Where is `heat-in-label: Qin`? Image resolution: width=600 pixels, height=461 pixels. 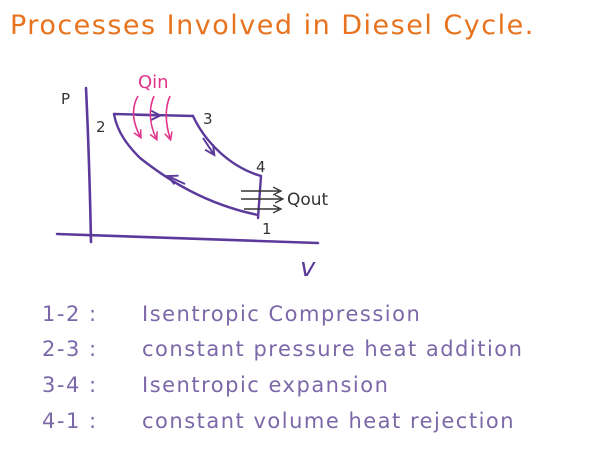 heat-in-label: Qin is located at coordinates (153, 82).